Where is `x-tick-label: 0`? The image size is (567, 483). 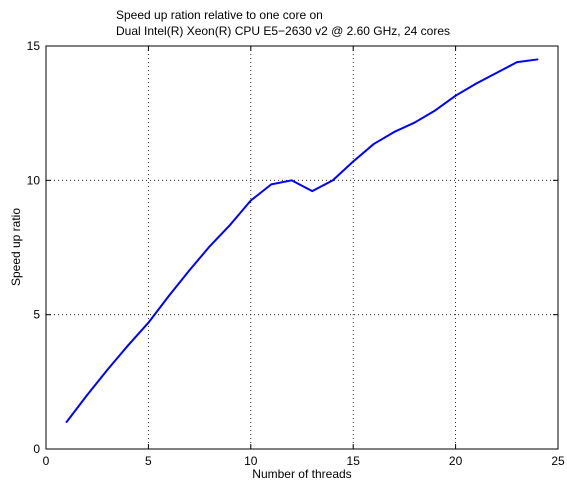
x-tick-label: 0 is located at coordinates (46, 461).